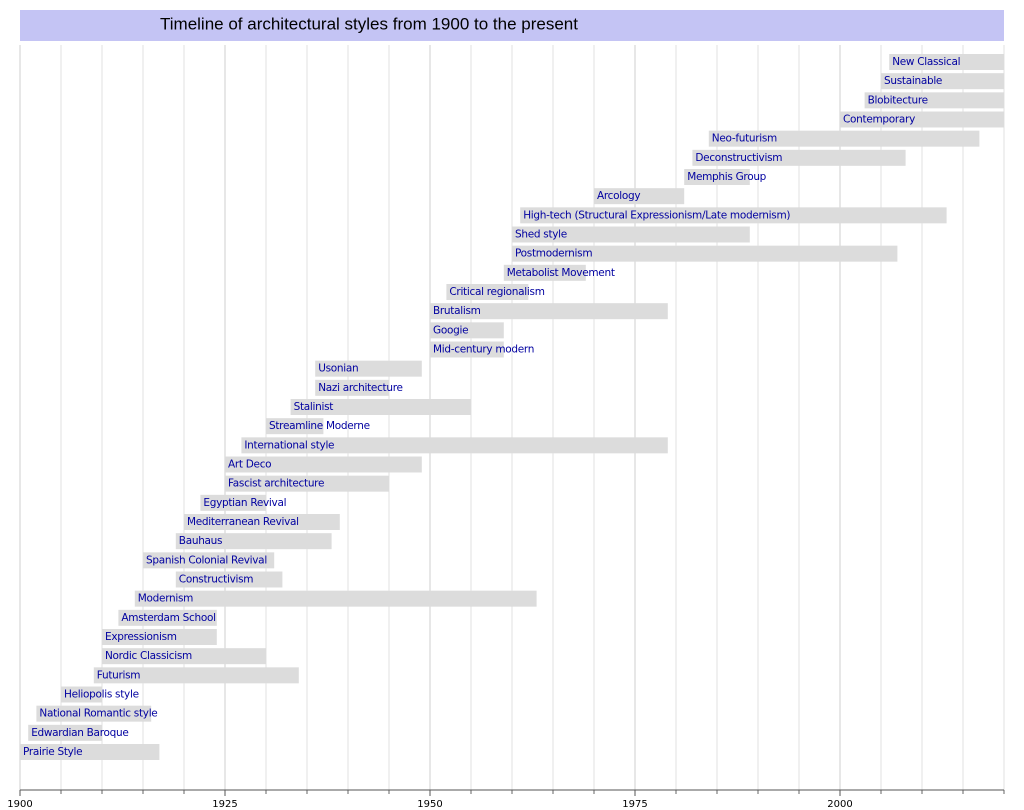  Describe the element at coordinates (19, 804) in the screenshot. I see `x-tick-label: 1900` at that location.